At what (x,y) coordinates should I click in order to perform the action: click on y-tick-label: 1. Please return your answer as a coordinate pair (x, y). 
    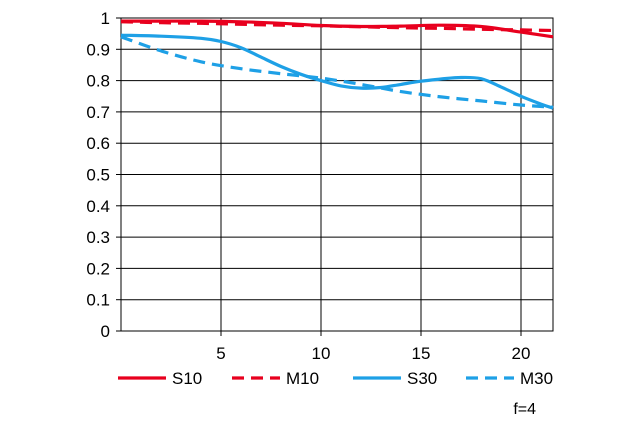
    Looking at the image, I should click on (105, 18).